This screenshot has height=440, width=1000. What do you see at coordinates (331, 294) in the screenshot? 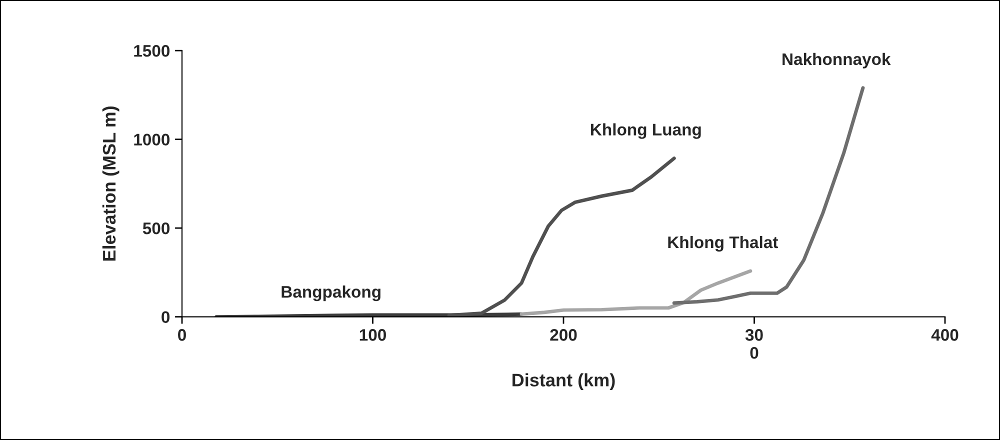
I see `series-label: Bangpakong` at bounding box center [331, 294].